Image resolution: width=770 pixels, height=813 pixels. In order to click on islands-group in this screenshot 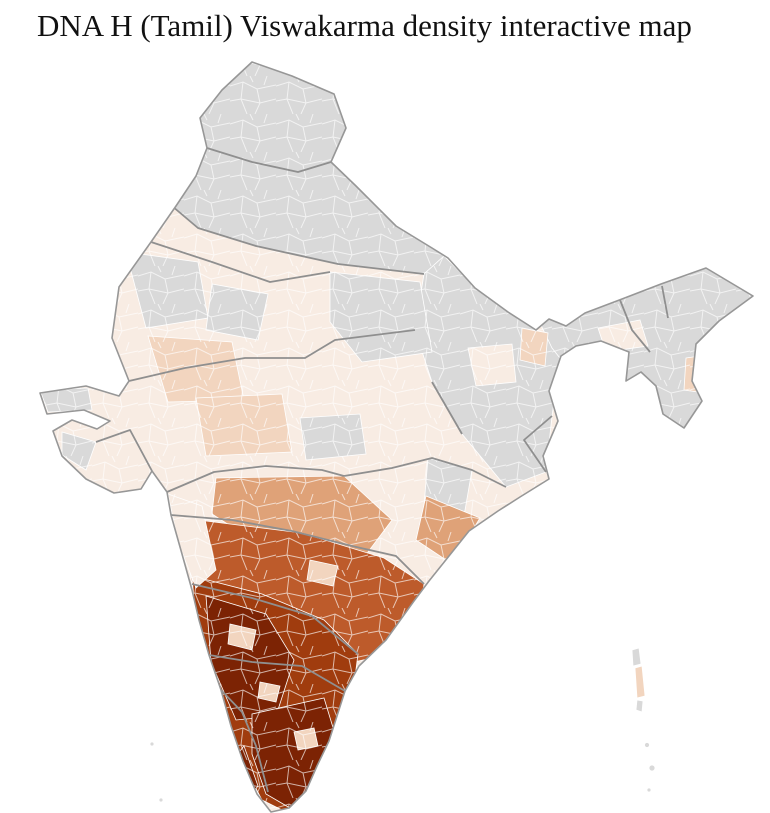, I will do `click(402, 725)`.